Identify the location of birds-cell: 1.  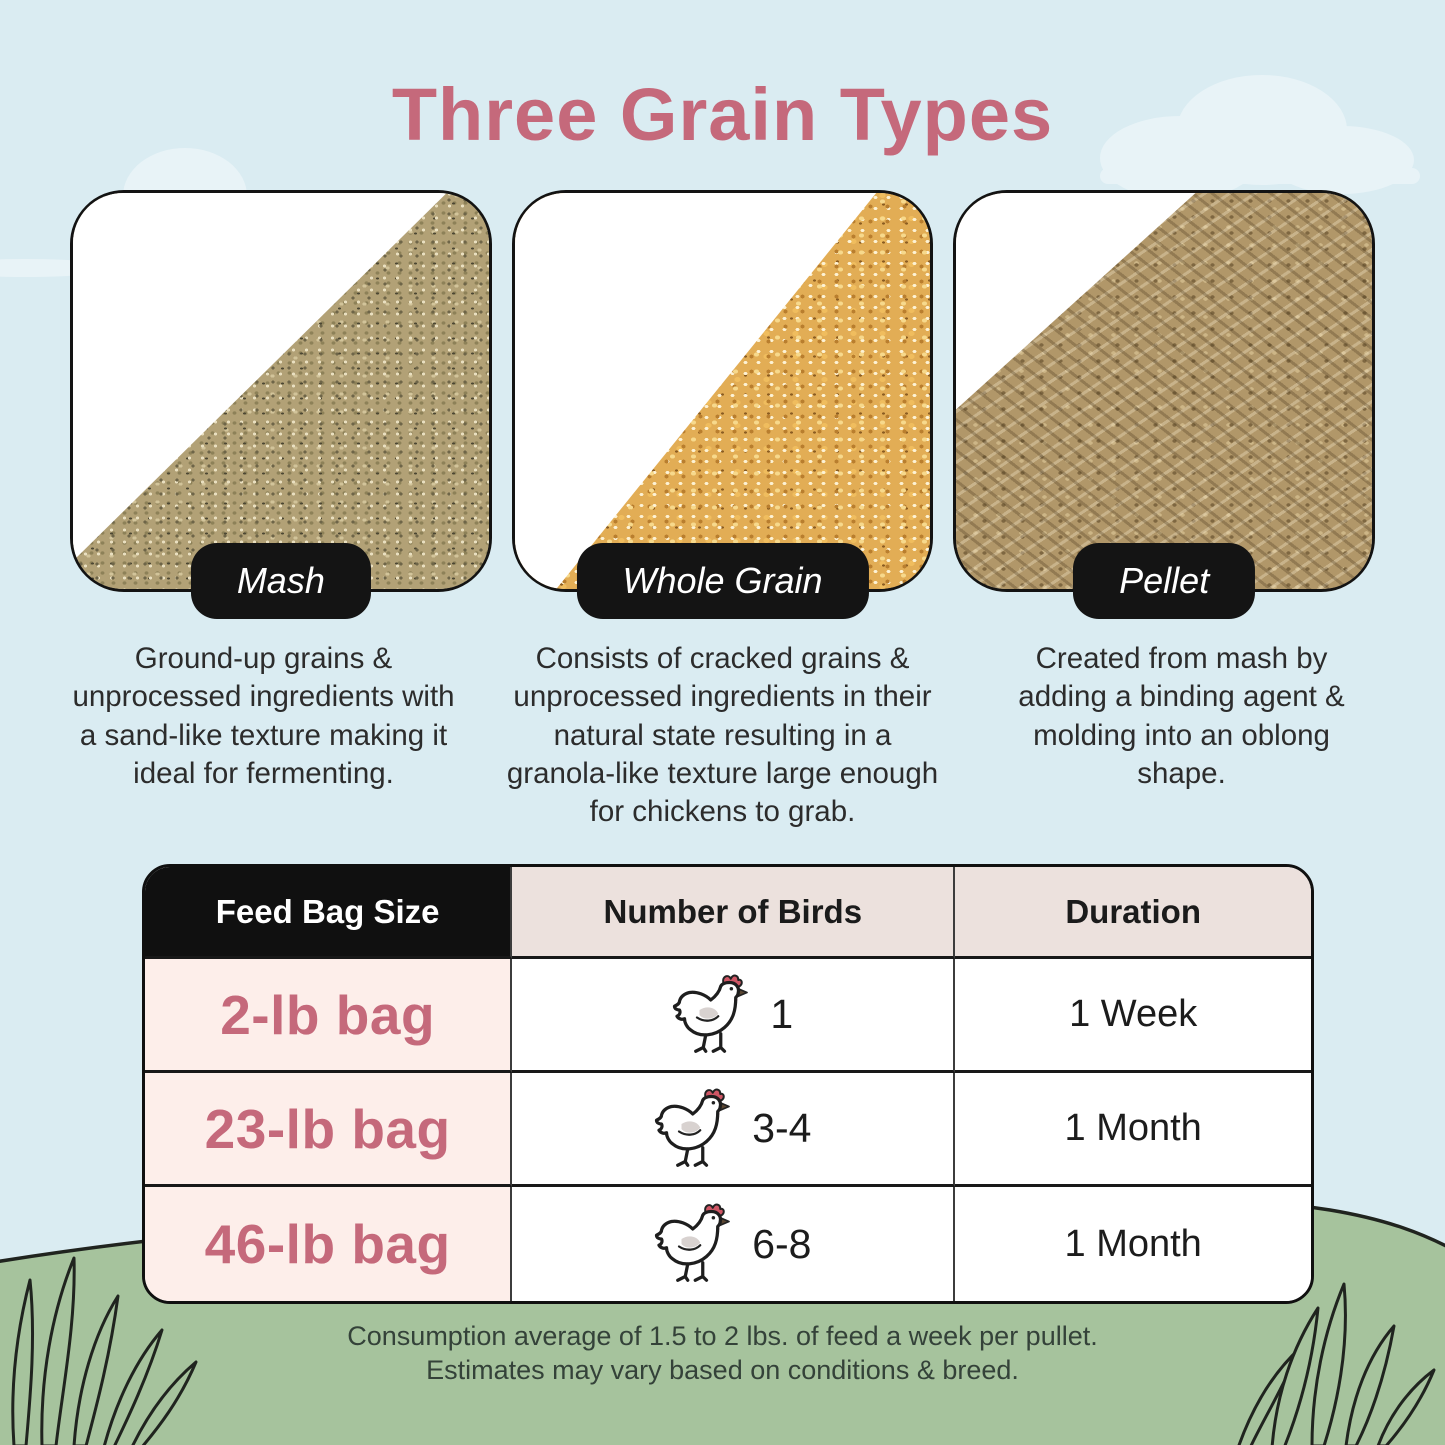
(734, 1016).